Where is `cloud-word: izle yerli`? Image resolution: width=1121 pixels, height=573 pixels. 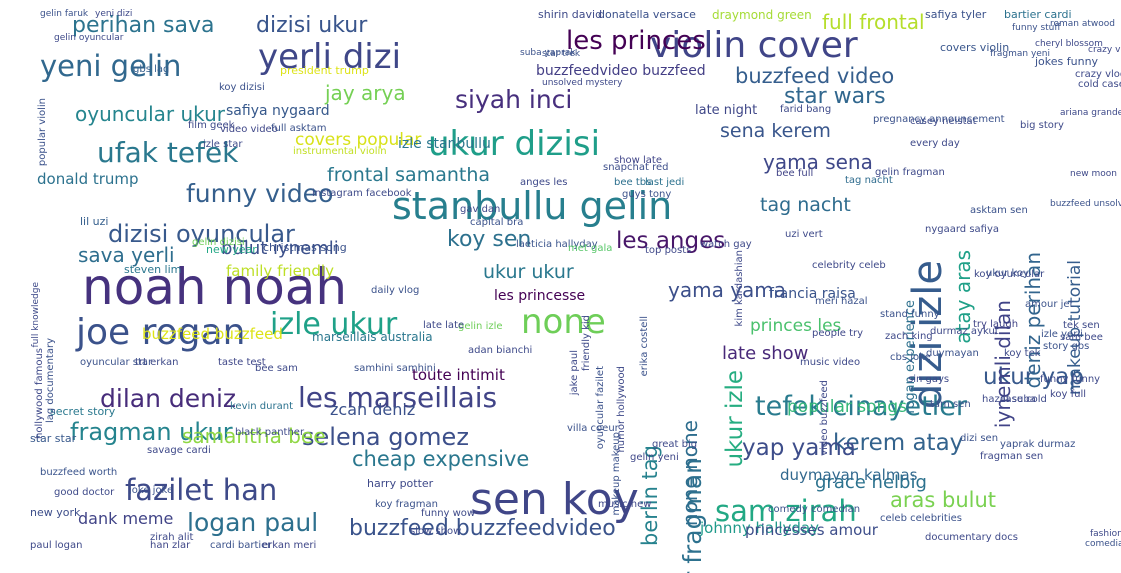
cloud-word: izle yerli is located at coordinates (1062, 334).